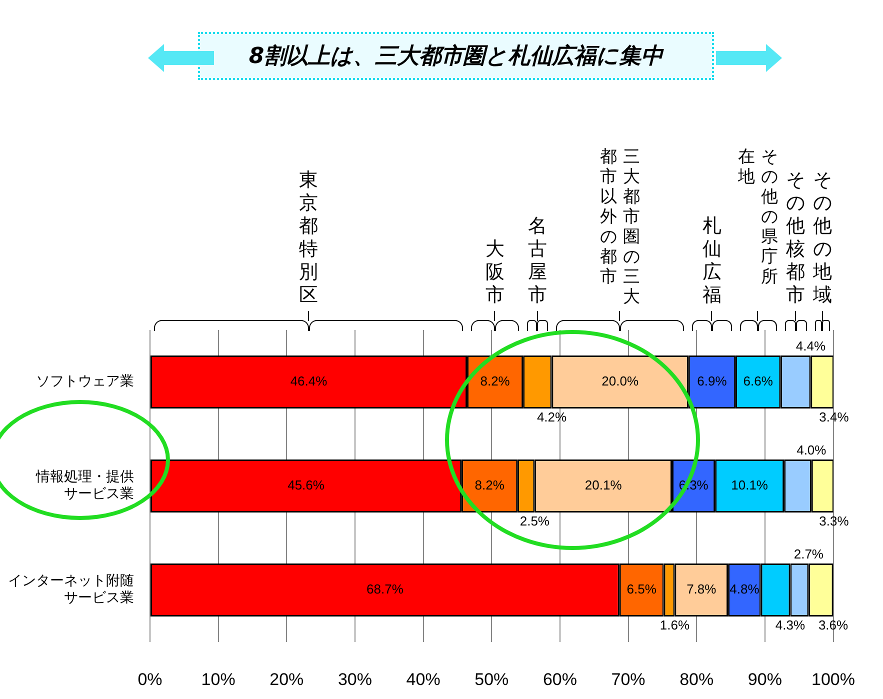 This screenshot has height=699, width=883. Describe the element at coordinates (811, 450) in the screenshot. I see `data-label: 4.0%` at that location.